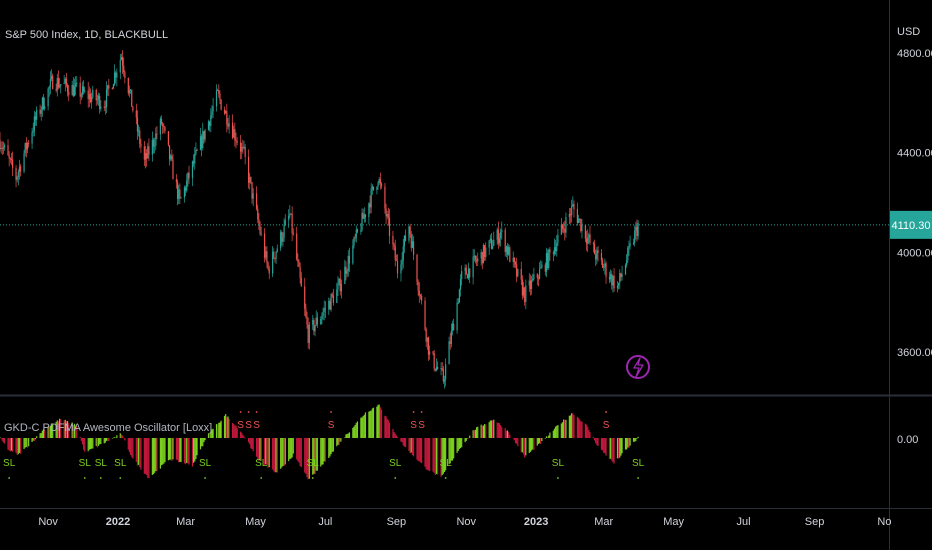 Image resolution: width=932 pixels, height=550 pixels. What do you see at coordinates (464, 522) in the screenshot?
I see `time-axis: Nov 2022 Mar May Jul Sep Nov 2023 Mar May Jul Sep No` at bounding box center [464, 522].